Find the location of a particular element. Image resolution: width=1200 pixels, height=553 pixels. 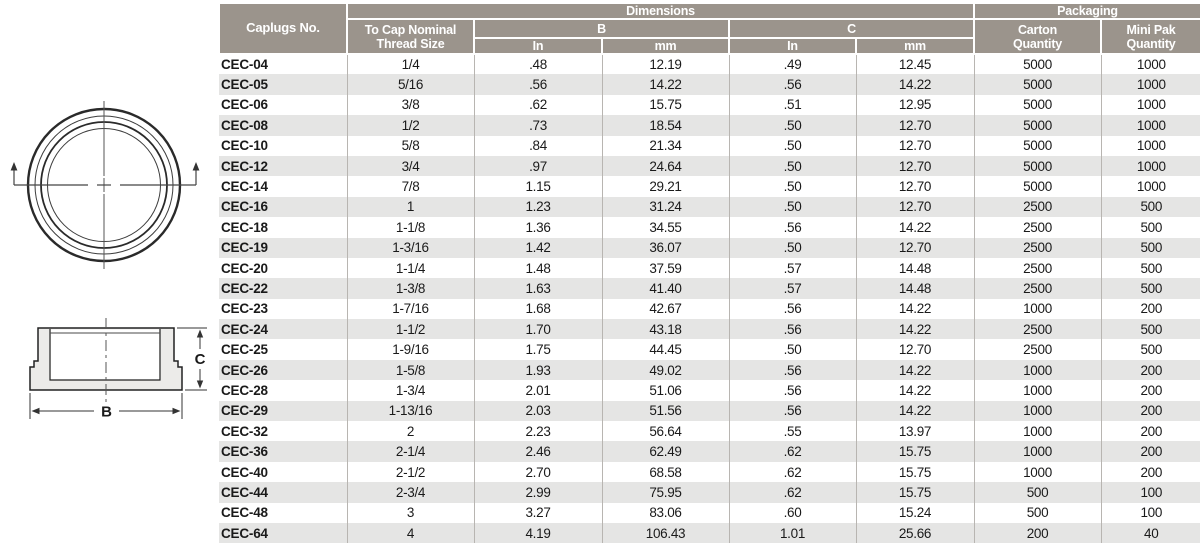

cell-caplugs-no: CEC-12 is located at coordinates (283, 166).